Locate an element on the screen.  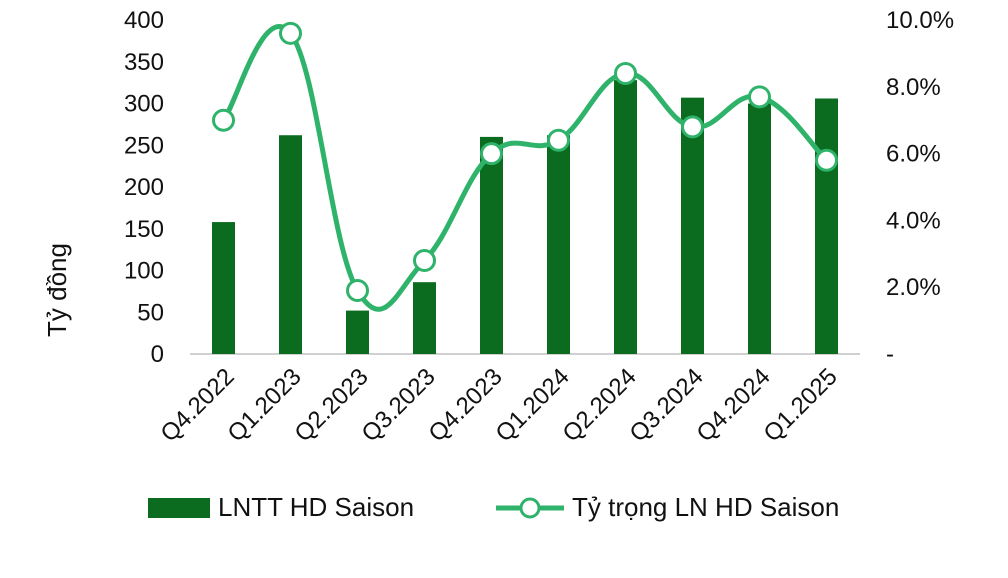
left-tick-label: 300 is located at coordinates (144, 104).